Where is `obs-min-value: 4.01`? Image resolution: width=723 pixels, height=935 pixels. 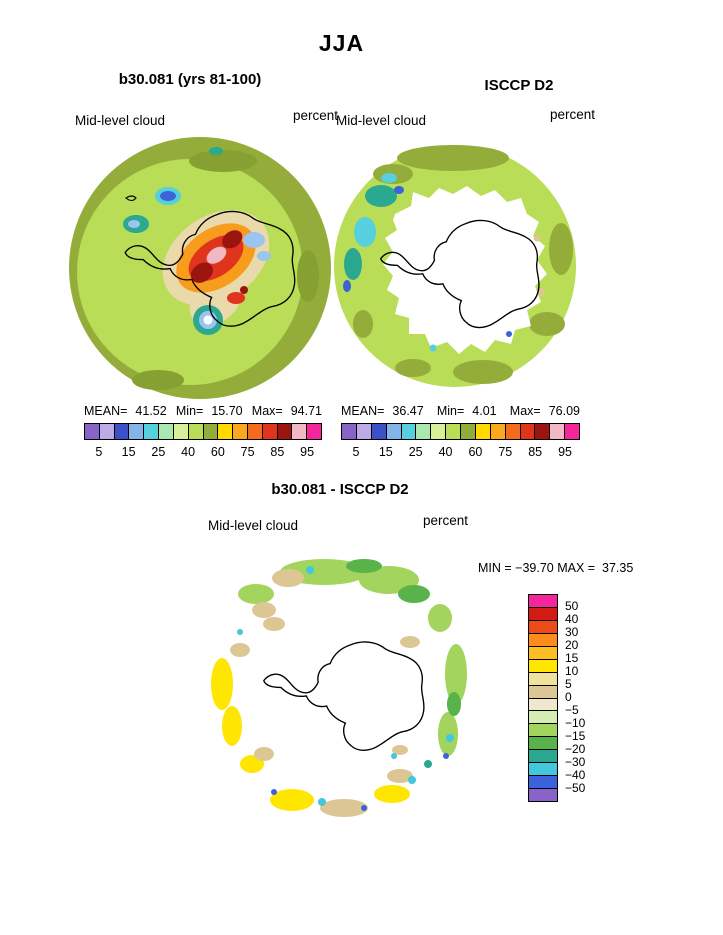 obs-min-value: 4.01 is located at coordinates (484, 411).